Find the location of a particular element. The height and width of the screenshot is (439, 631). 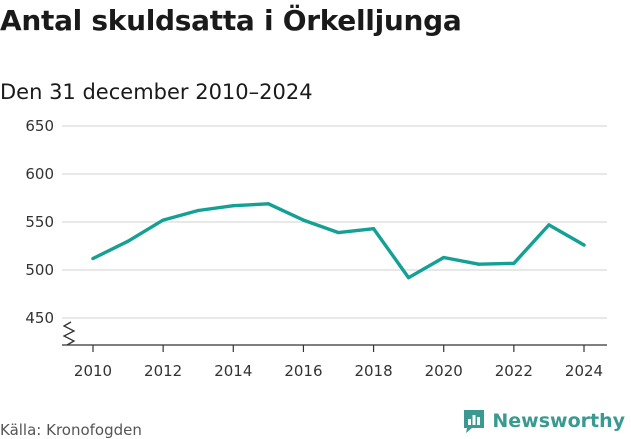

x-tick-label: 2020 is located at coordinates (444, 371).